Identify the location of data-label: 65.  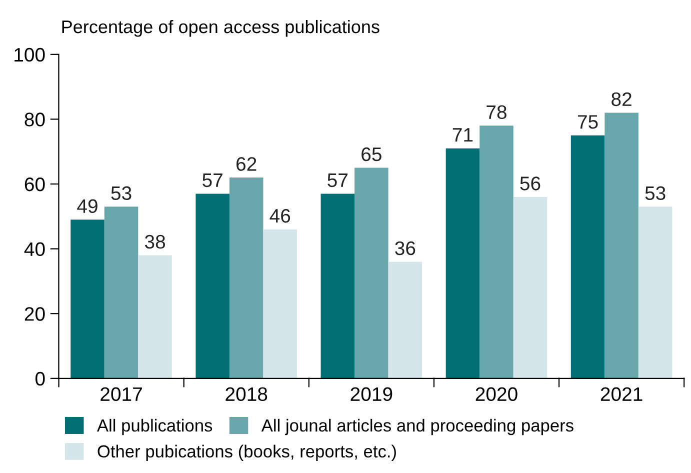
(372, 154).